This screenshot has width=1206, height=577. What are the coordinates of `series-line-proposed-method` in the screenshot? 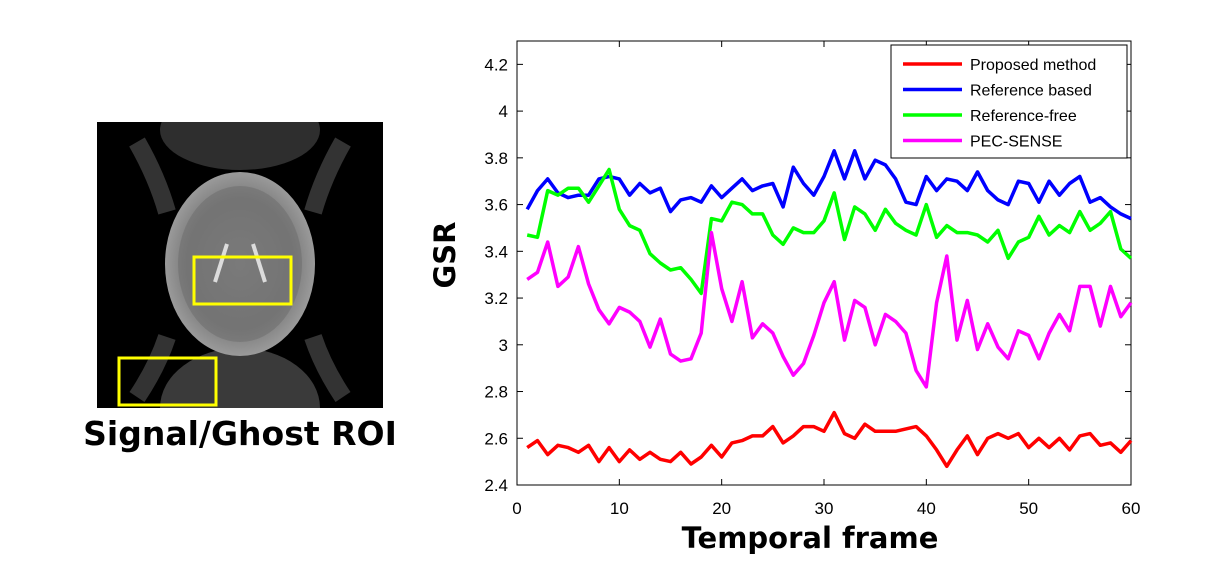 It's located at (829, 439).